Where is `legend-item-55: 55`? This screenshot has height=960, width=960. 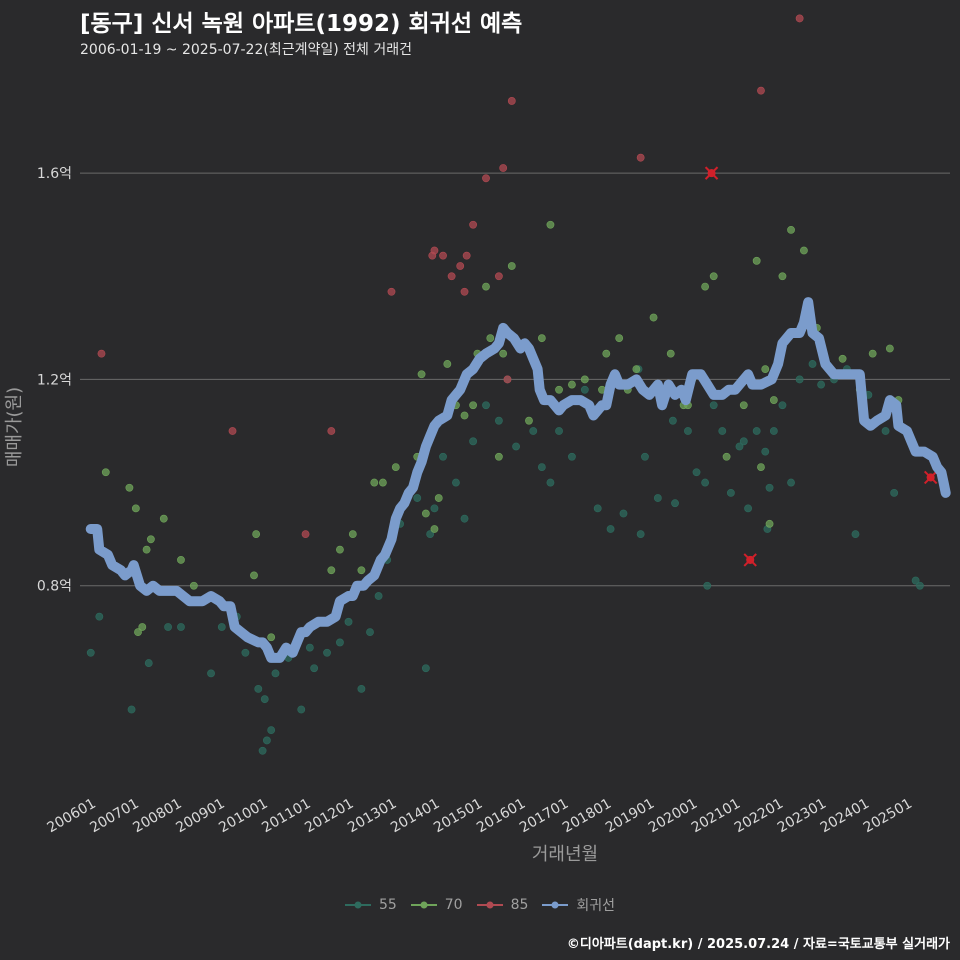
legend-item-55: 55 is located at coordinates (370, 905).